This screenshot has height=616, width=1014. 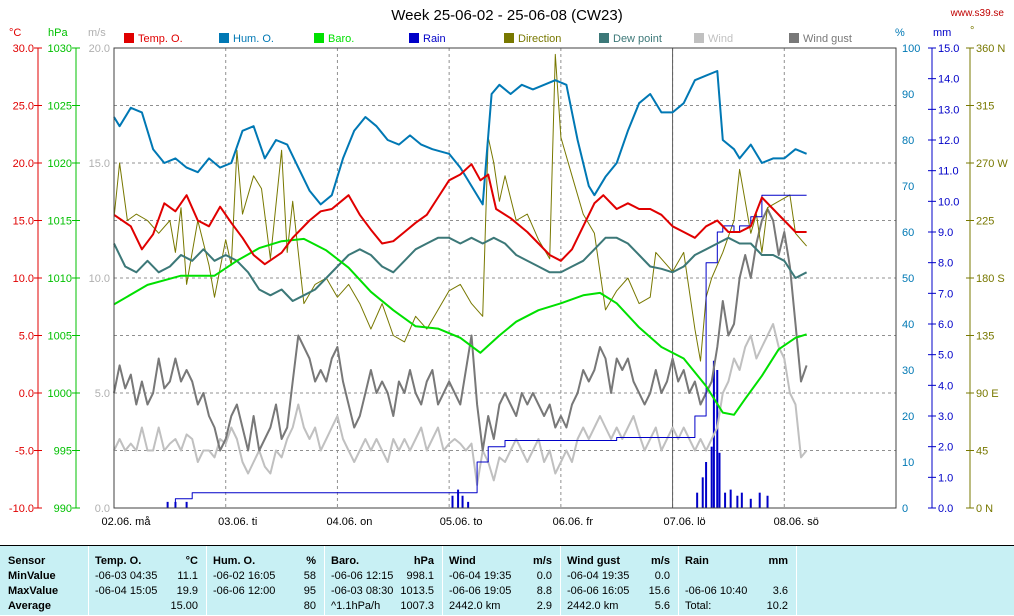 What do you see at coordinates (60, 337) in the screenshot?
I see `baro-tick-label: 1005` at bounding box center [60, 337].